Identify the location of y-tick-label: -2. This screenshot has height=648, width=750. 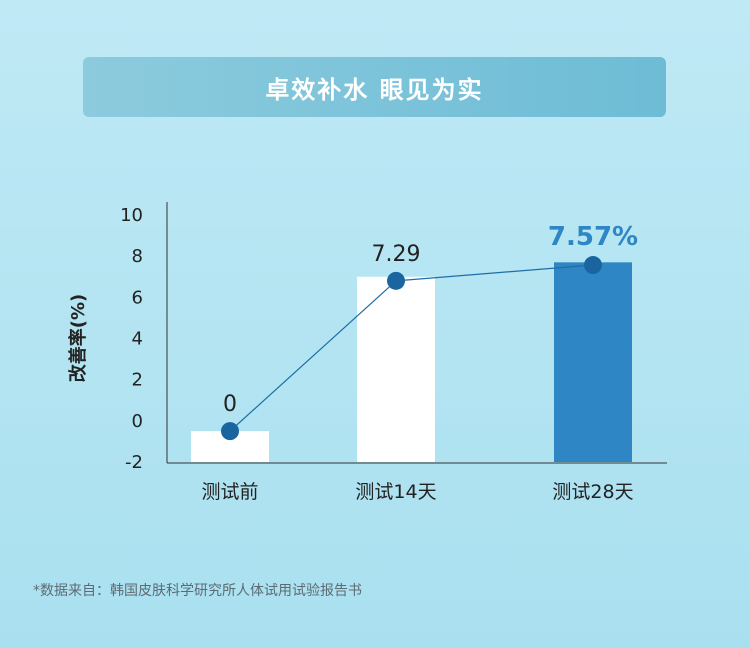
(134, 462).